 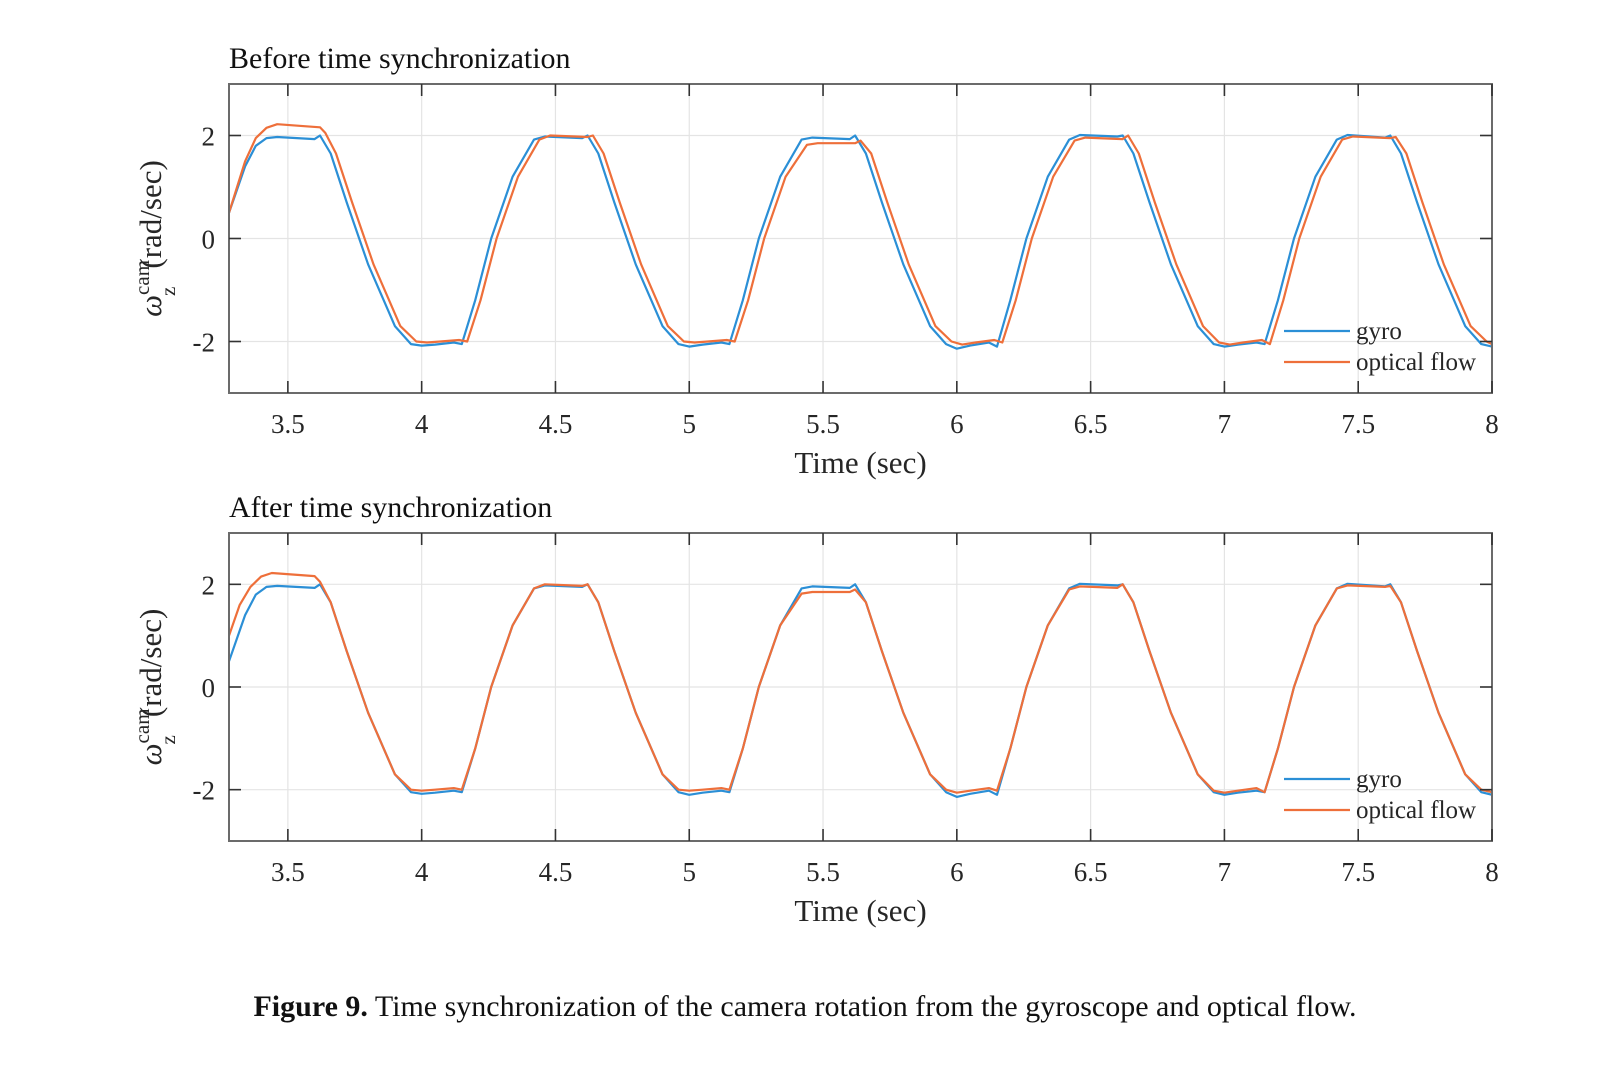 What do you see at coordinates (310, 1006) in the screenshot?
I see `caption-label: Figure 9.` at bounding box center [310, 1006].